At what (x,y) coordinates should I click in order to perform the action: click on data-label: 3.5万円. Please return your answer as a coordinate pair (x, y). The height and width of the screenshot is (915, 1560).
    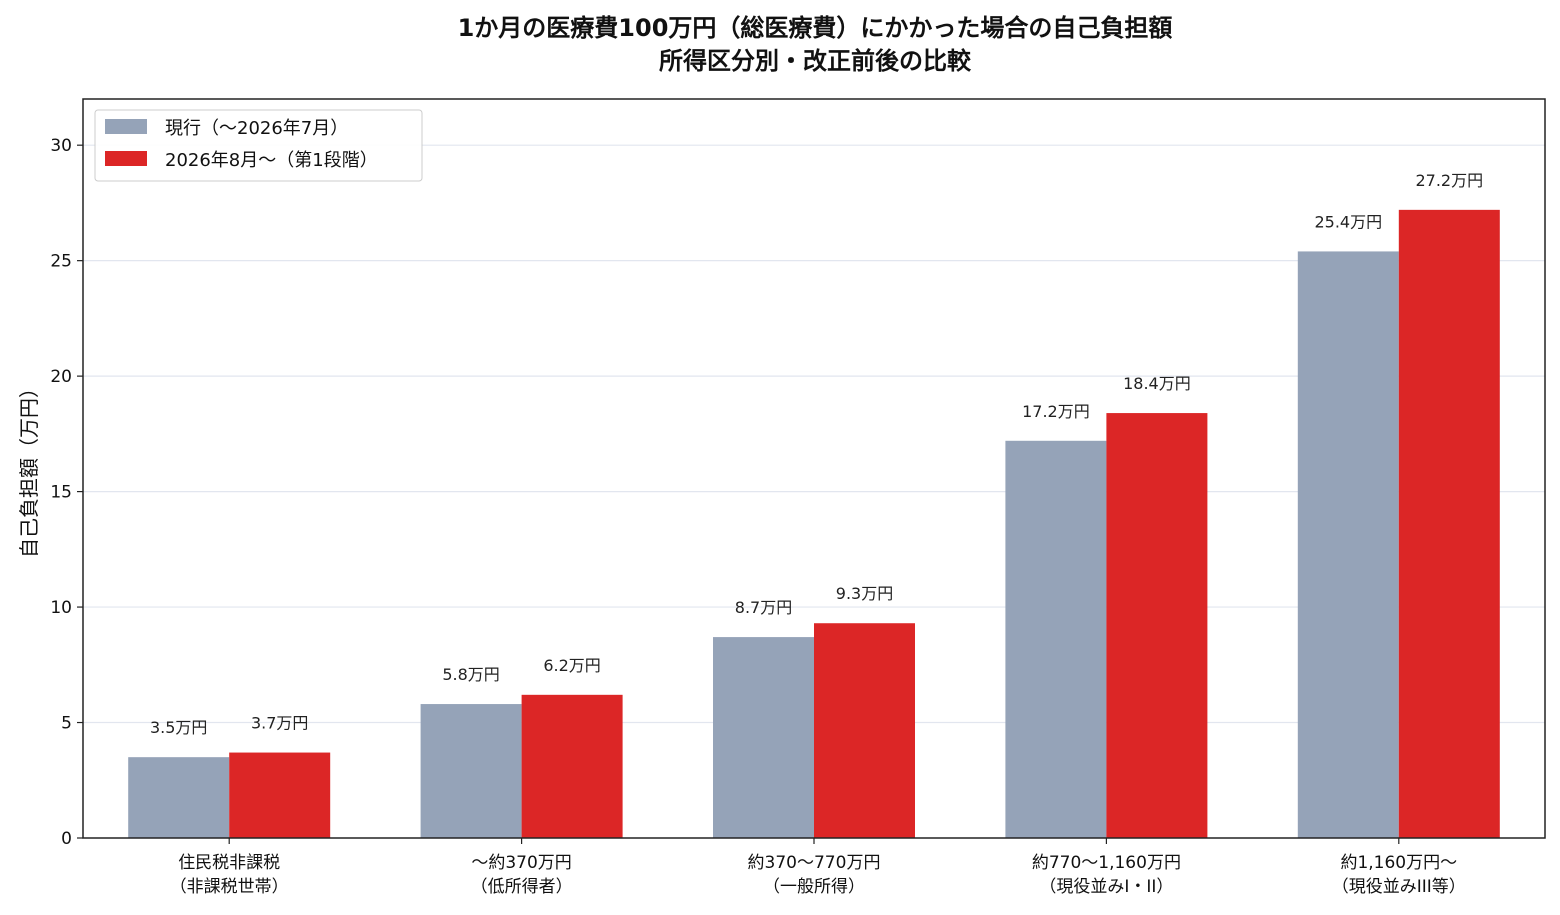
    Looking at the image, I should click on (178, 727).